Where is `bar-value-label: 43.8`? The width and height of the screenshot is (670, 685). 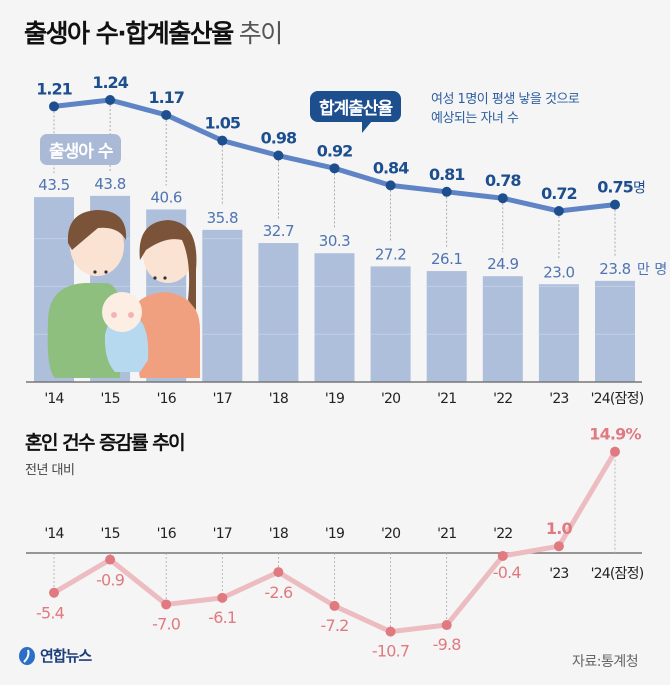
bar-value-label: 43.8 is located at coordinates (109, 184).